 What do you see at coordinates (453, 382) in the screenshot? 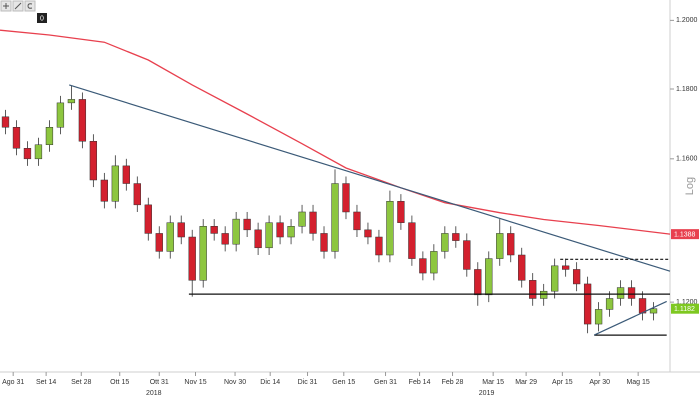
I see `x-tick-label: Feb 28` at bounding box center [453, 382].